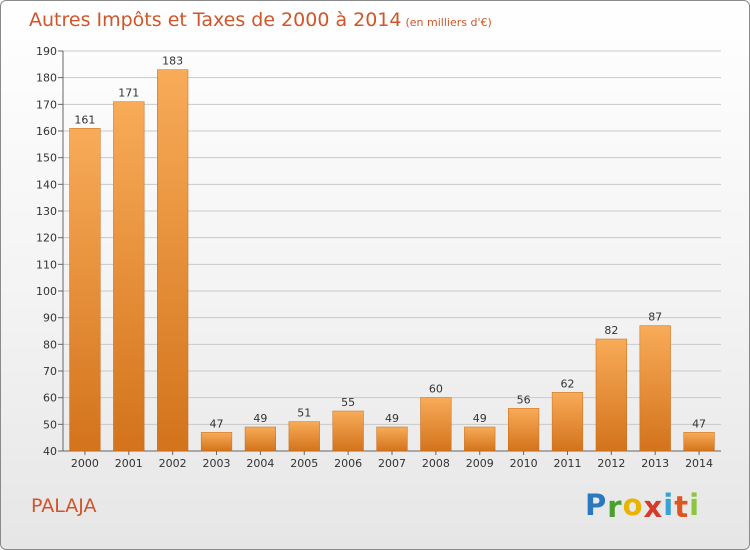 Image resolution: width=750 pixels, height=550 pixels. I want to click on chart-unit: (en milliers d'€), so click(448, 22).